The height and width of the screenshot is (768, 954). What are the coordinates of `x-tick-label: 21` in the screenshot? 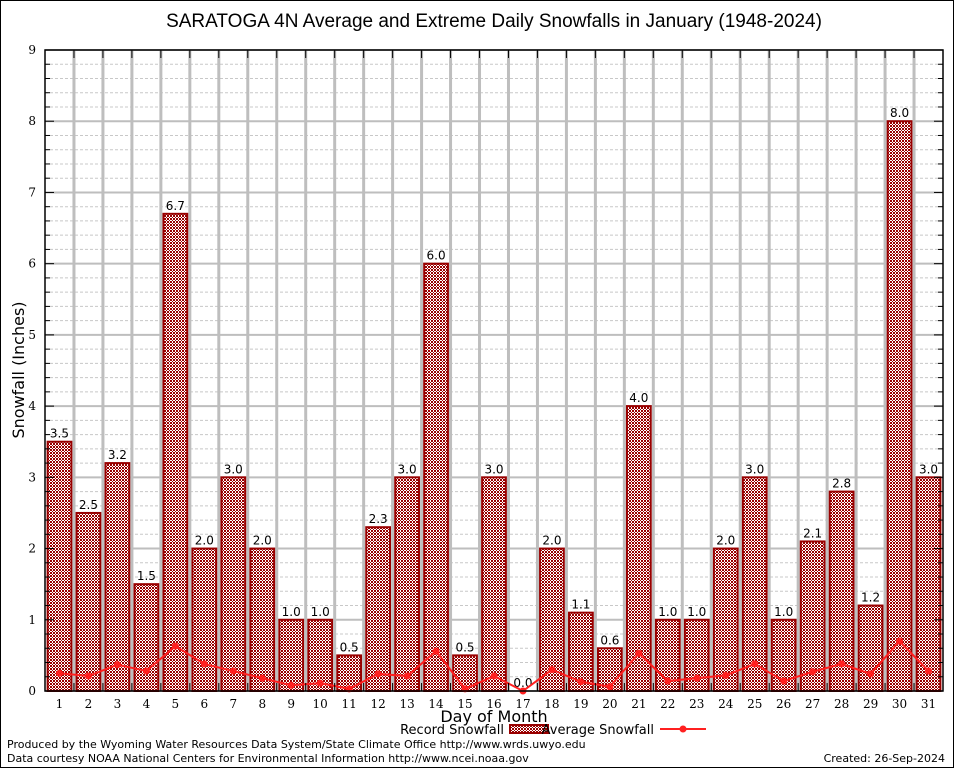 It's located at (638, 704).